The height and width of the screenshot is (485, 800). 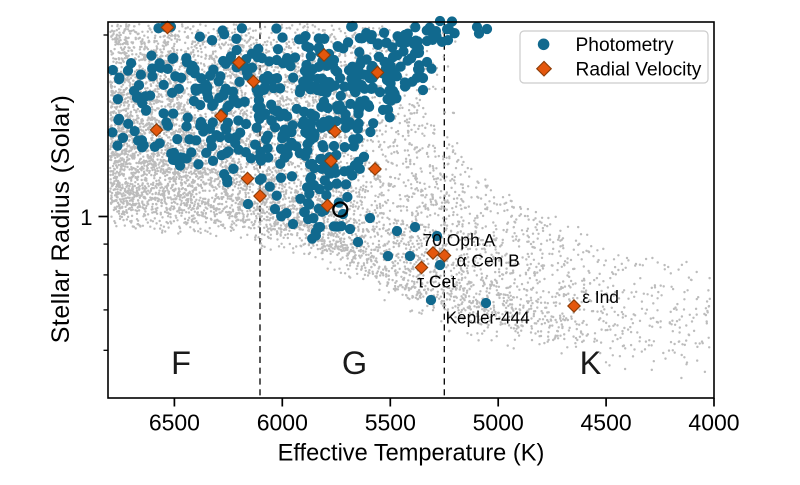 What do you see at coordinates (606, 423) in the screenshot?
I see `svg-text: 4500` at bounding box center [606, 423].